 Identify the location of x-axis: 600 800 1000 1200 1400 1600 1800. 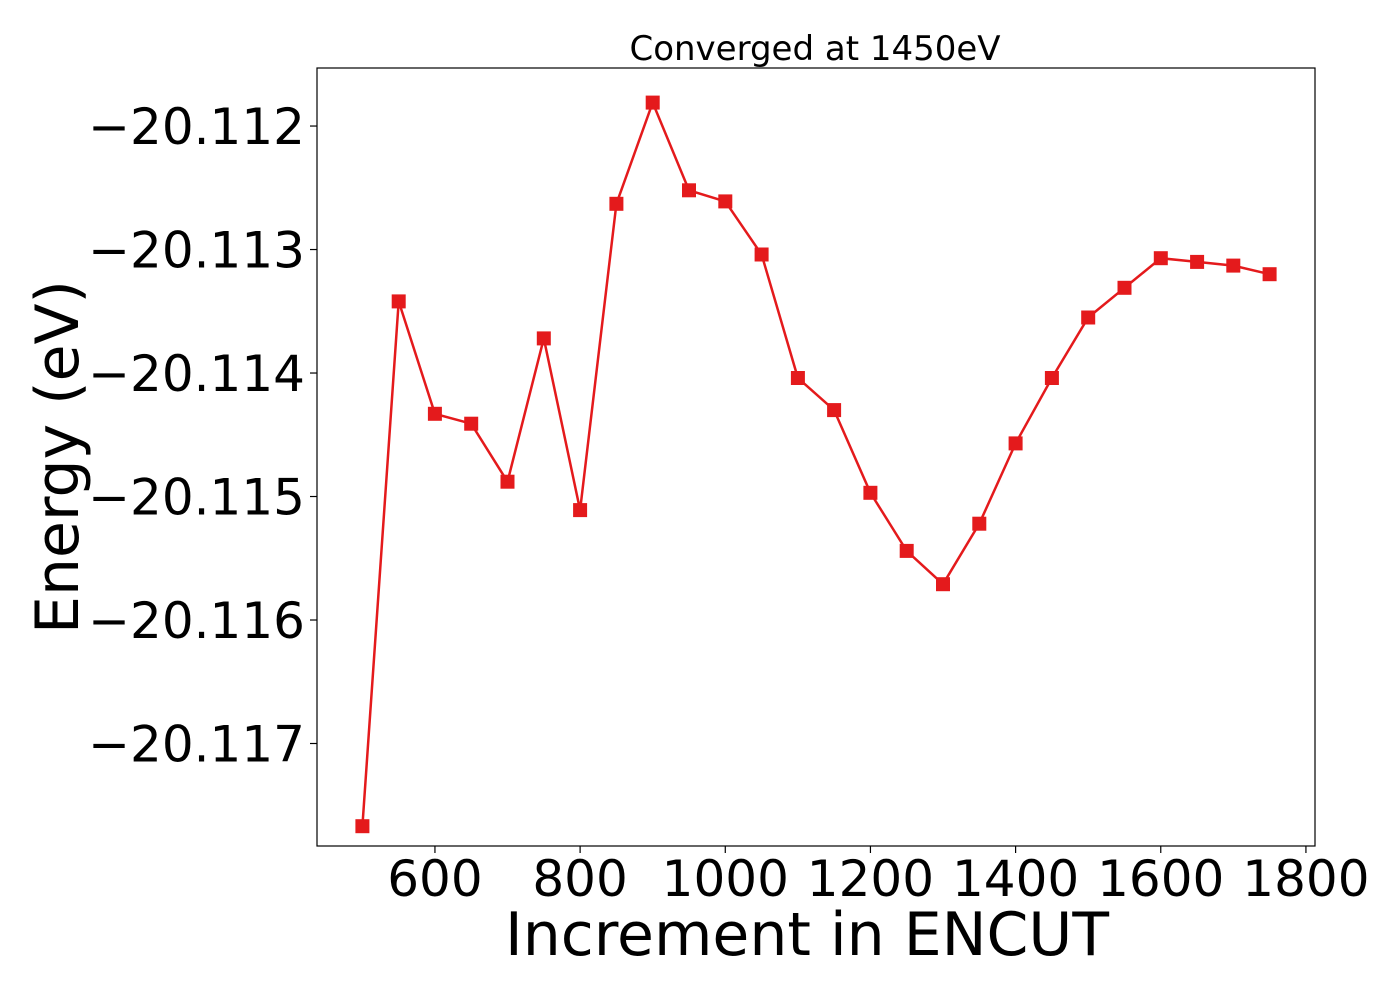
(878, 877).